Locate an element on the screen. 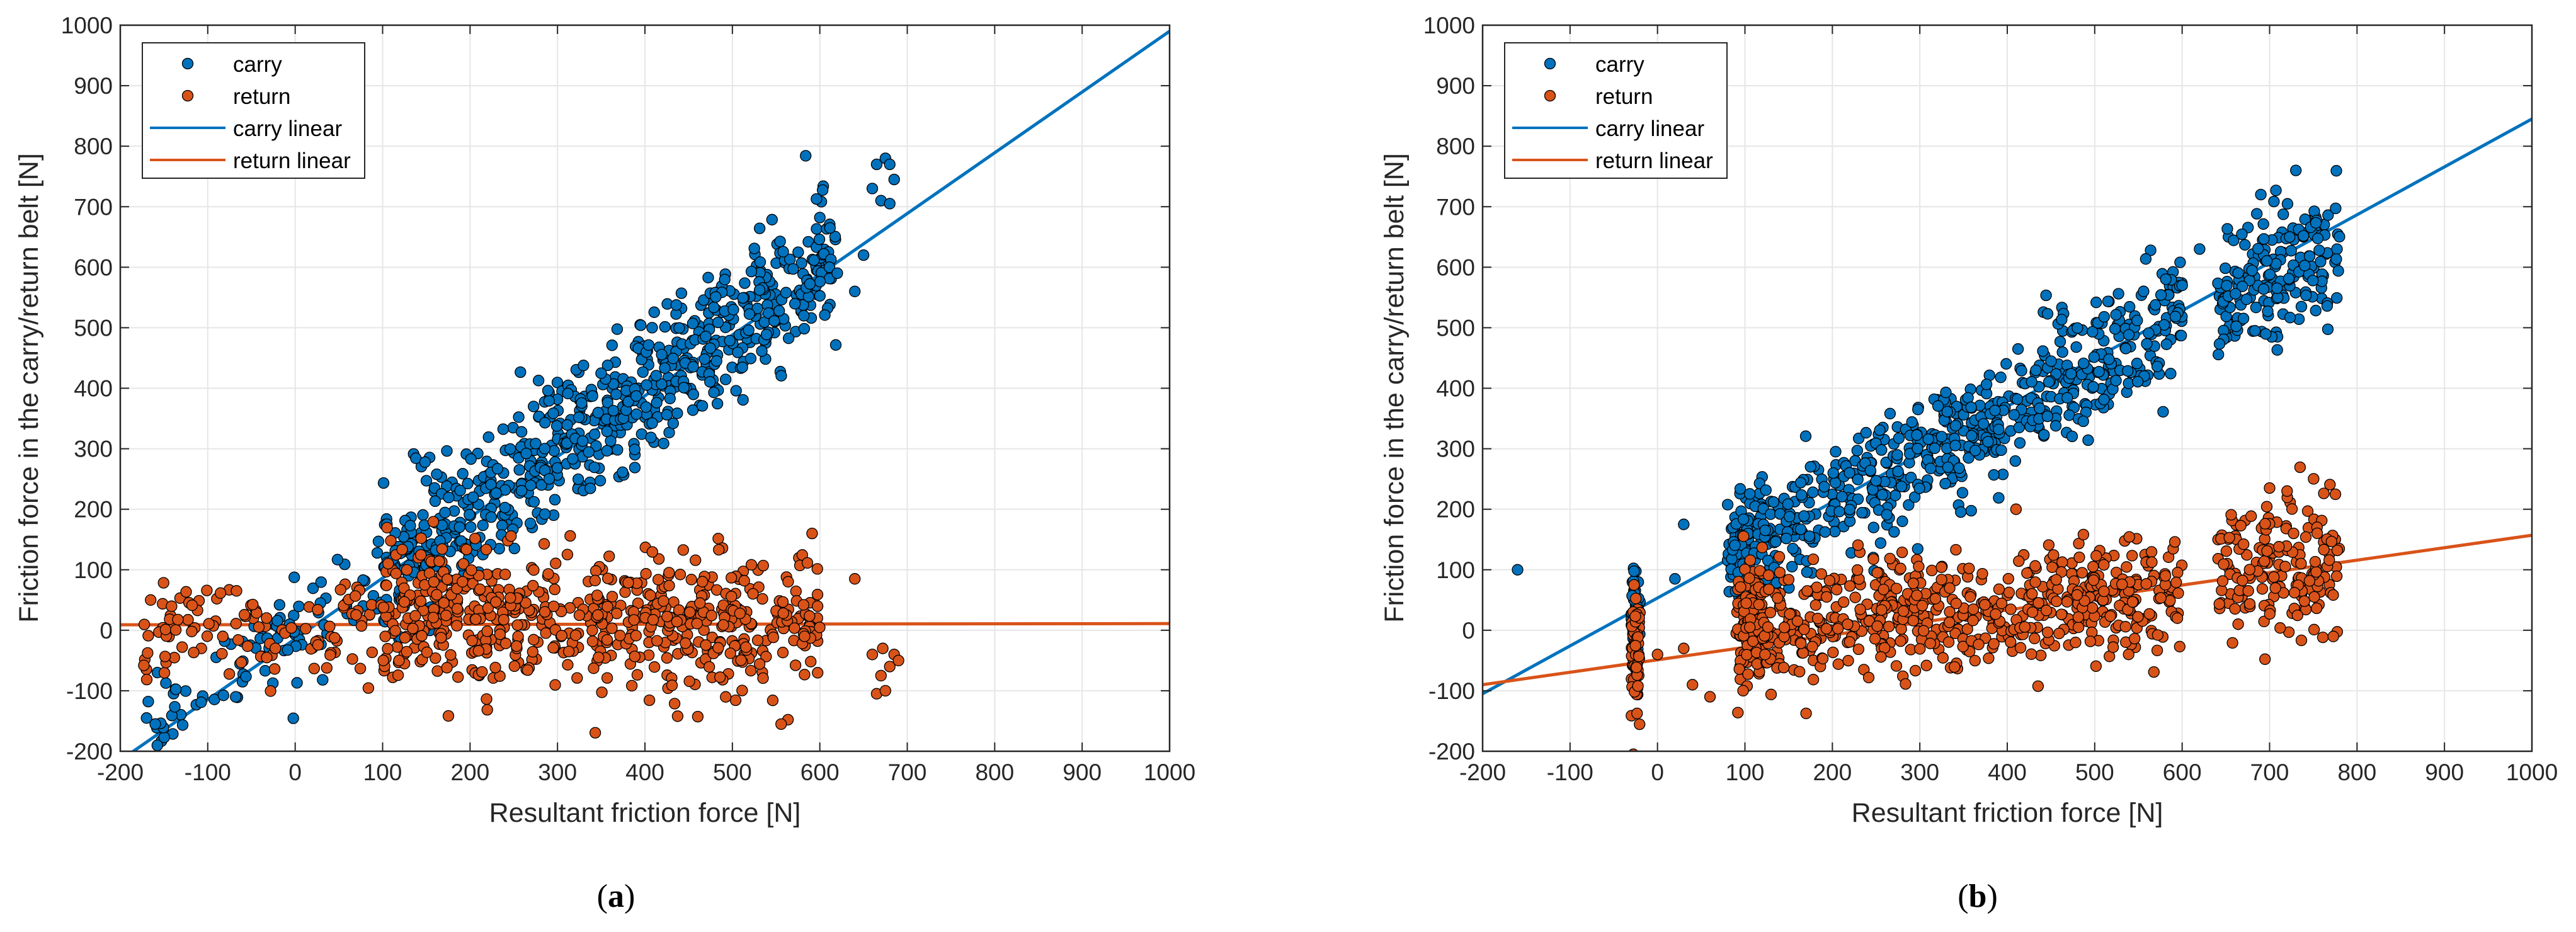 Image resolution: width=2576 pixels, height=932 pixels. caption-a-close: ) is located at coordinates (629, 896).